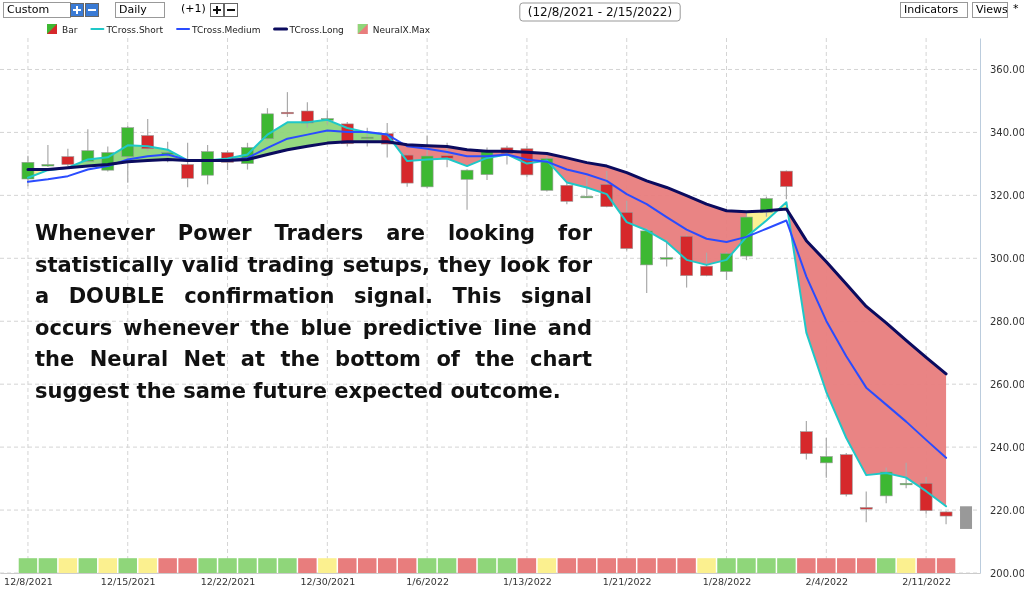  I want to click on legend-label: TCross.Long, so click(316, 29).